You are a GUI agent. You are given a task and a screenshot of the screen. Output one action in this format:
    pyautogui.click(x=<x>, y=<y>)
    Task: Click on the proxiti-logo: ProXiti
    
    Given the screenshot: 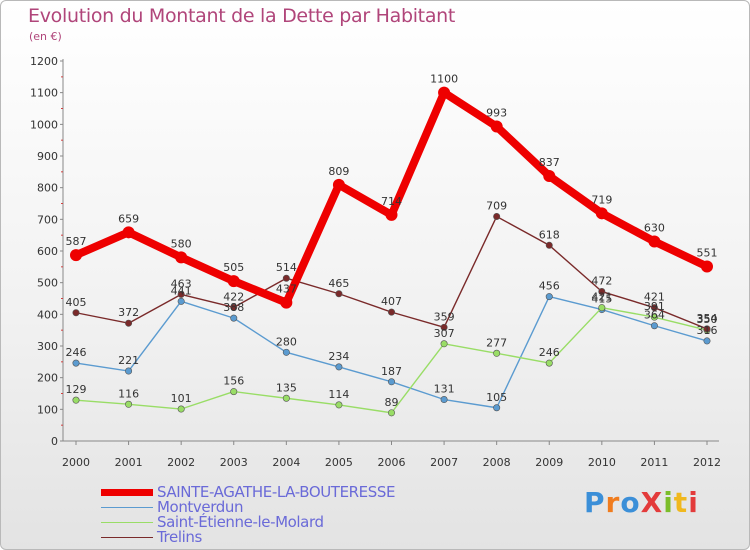 What is the action you would take?
    pyautogui.click(x=641, y=502)
    